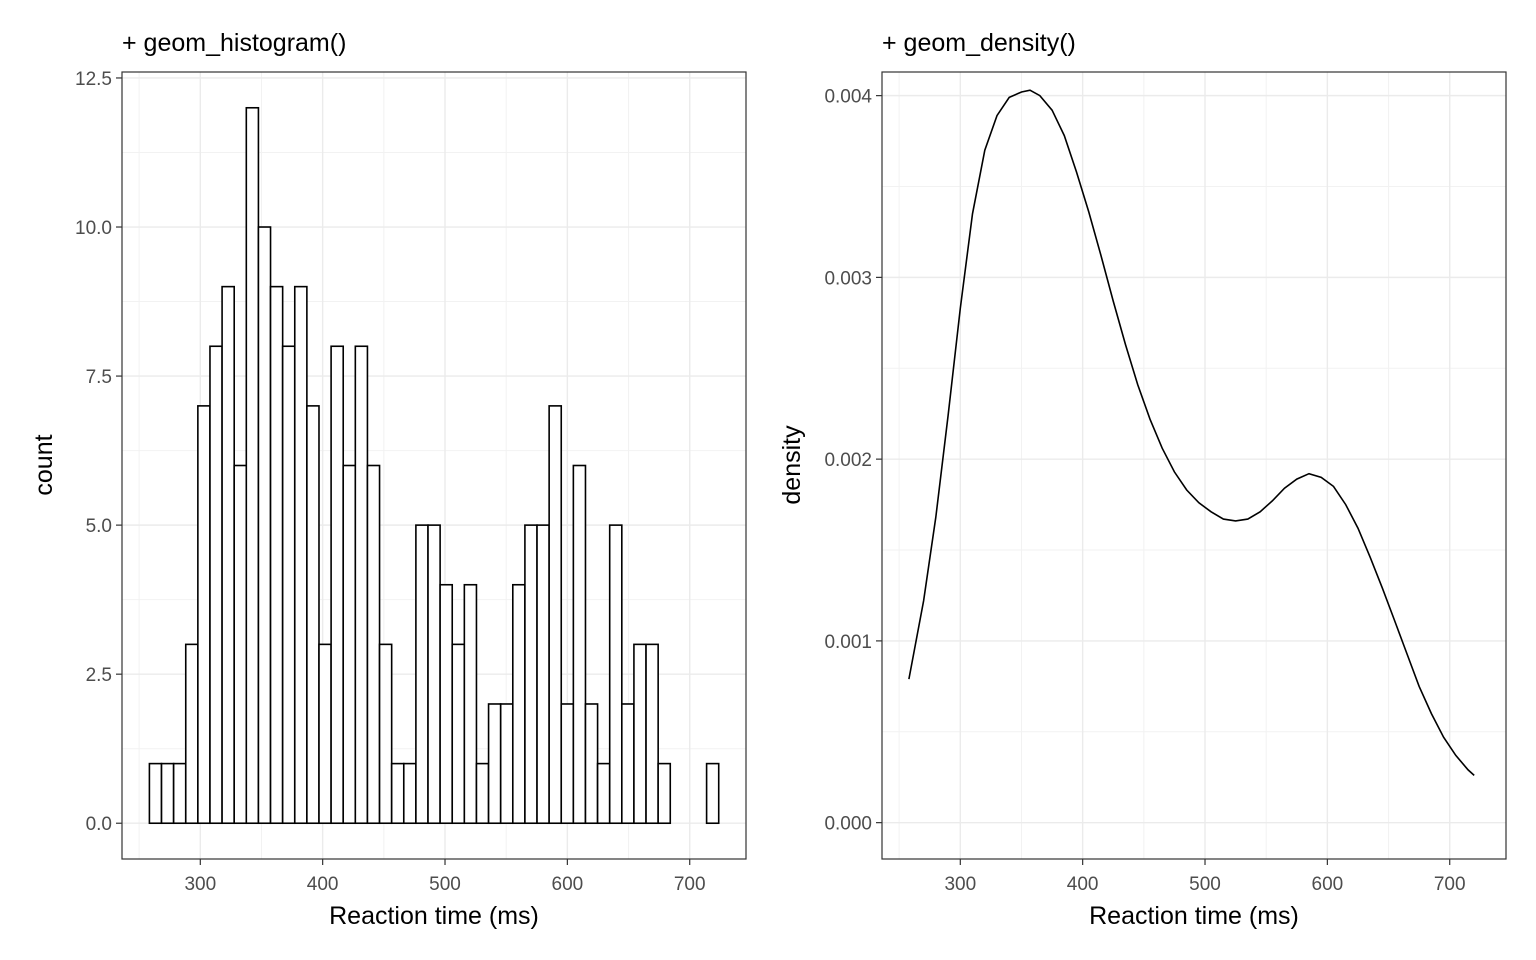 The image size is (1536, 960). I want to click on y-tick-label: 0.004, so click(848, 97).